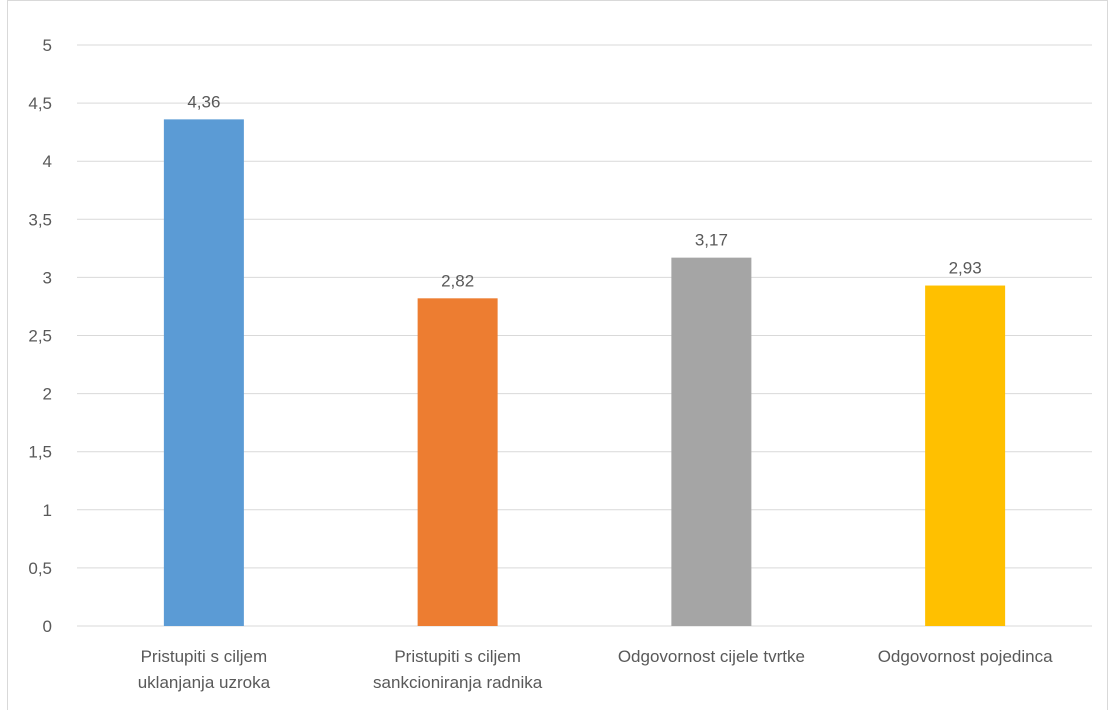 This screenshot has height=711, width=1110. I want to click on x-category-label-line: Odgovornost pojedinca, so click(965, 656).